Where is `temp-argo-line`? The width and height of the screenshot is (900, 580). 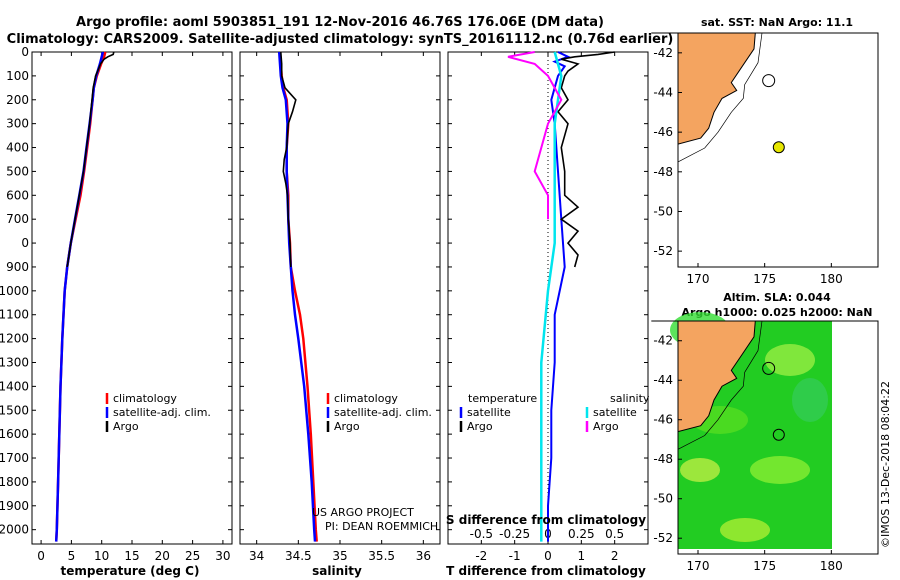 temp-argo-line is located at coordinates (90, 159).